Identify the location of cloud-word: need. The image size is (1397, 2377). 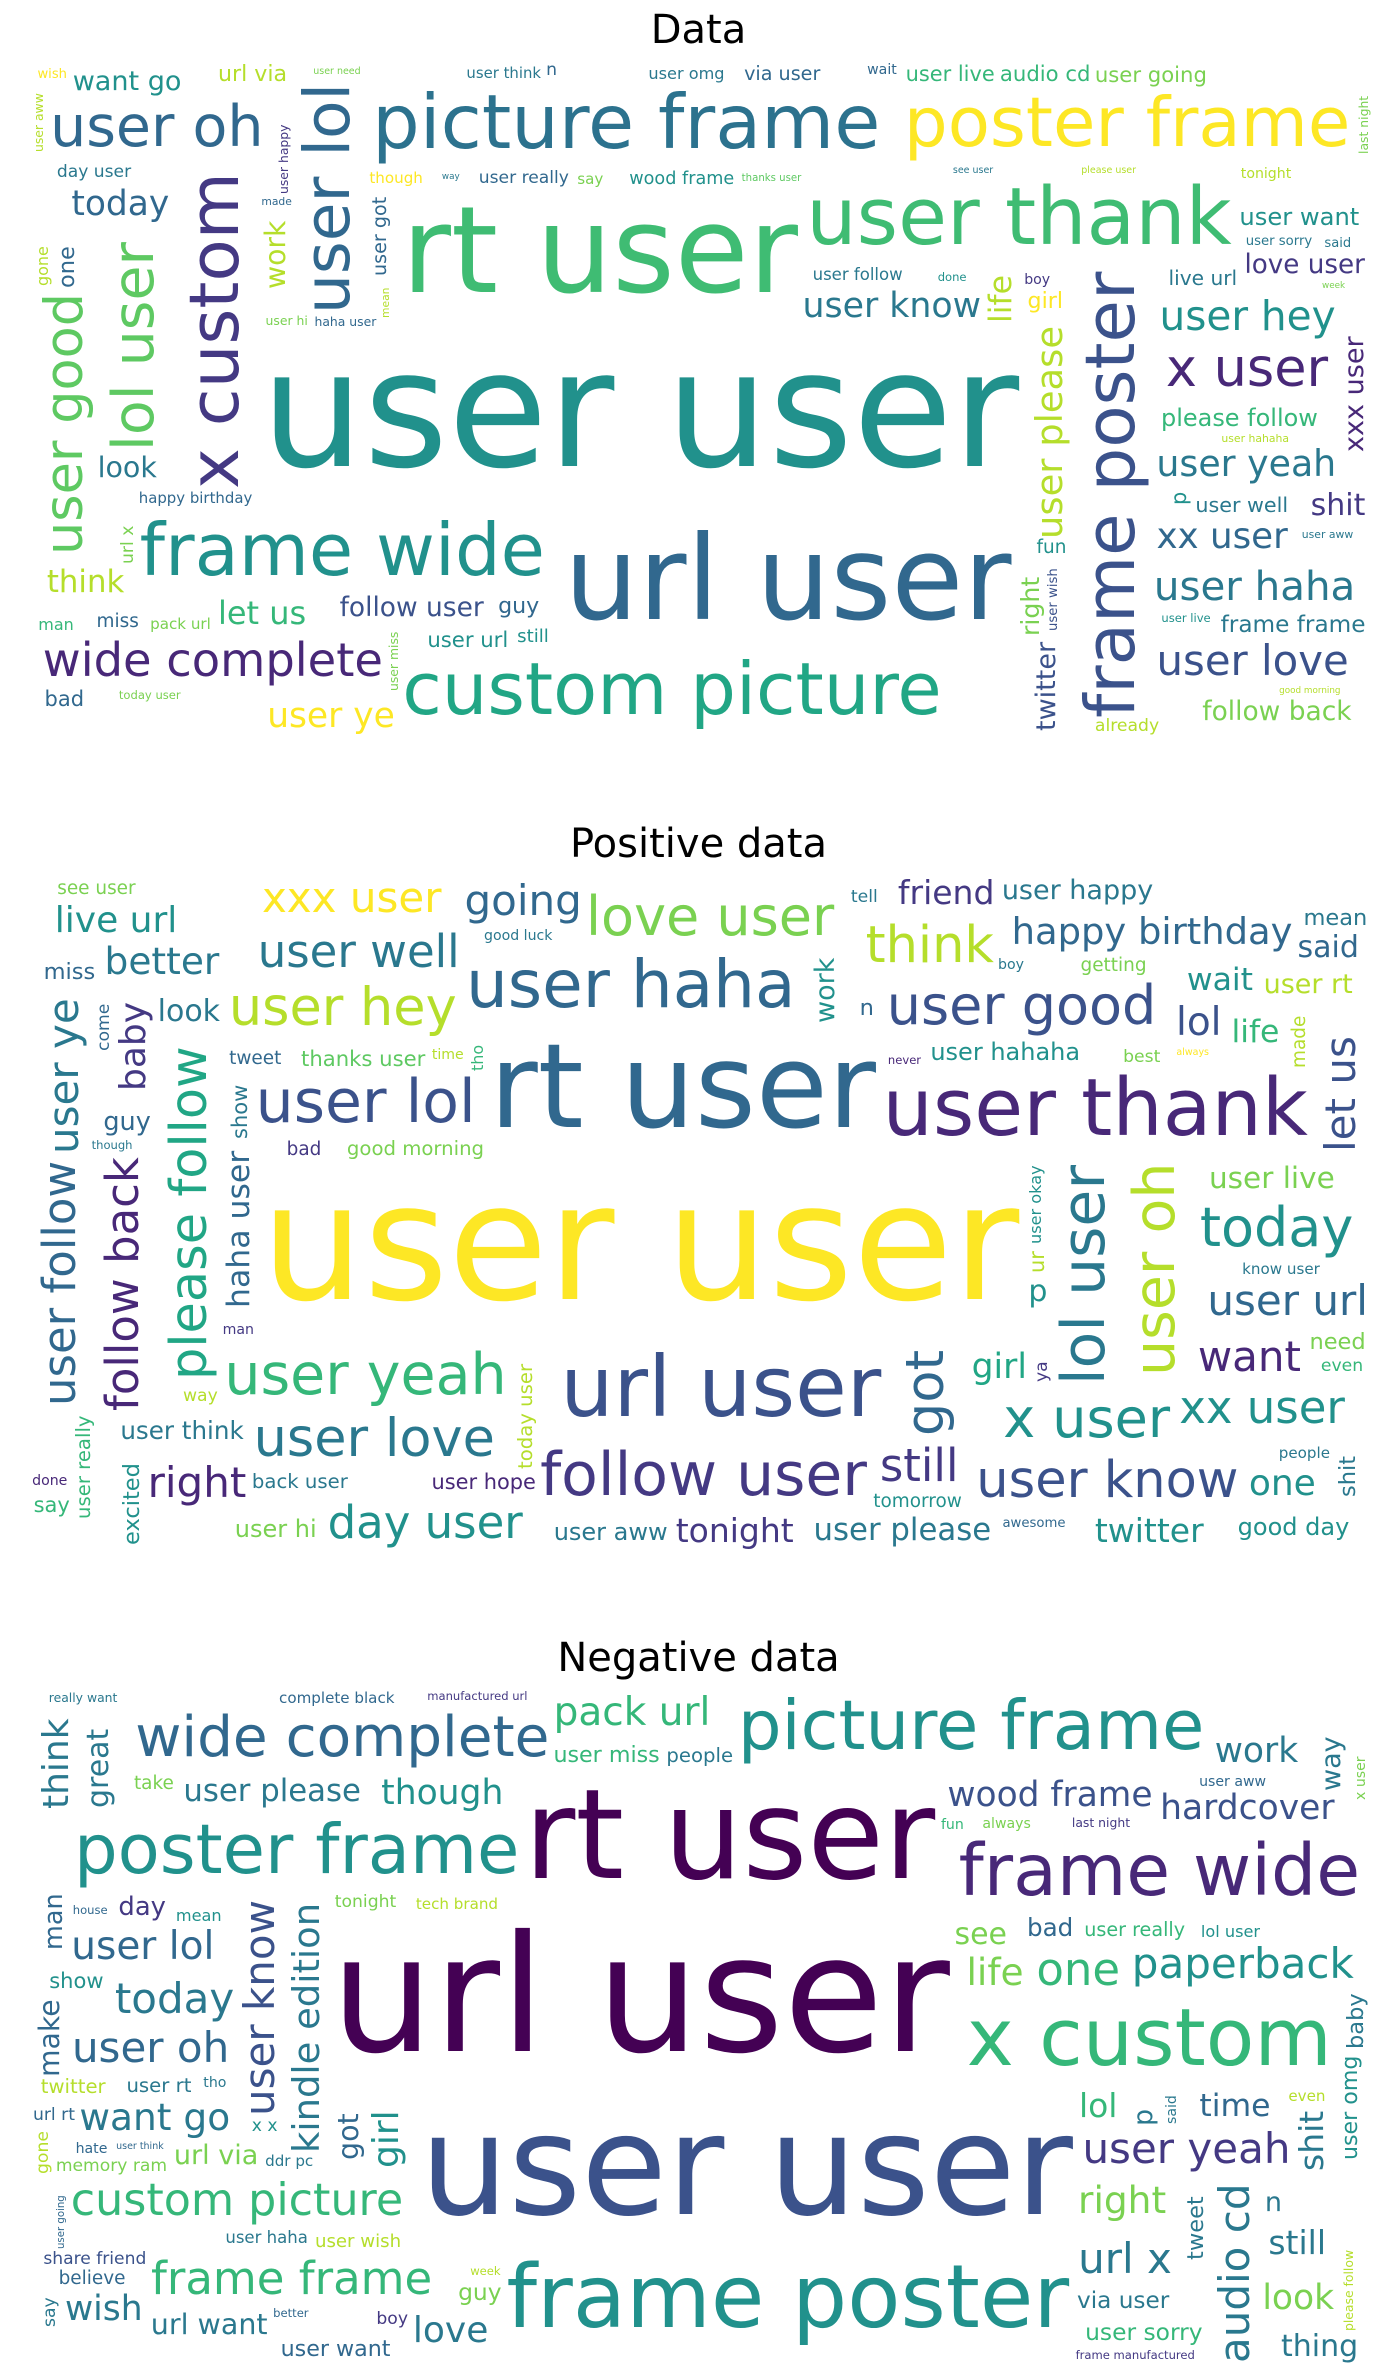
(1337, 1341).